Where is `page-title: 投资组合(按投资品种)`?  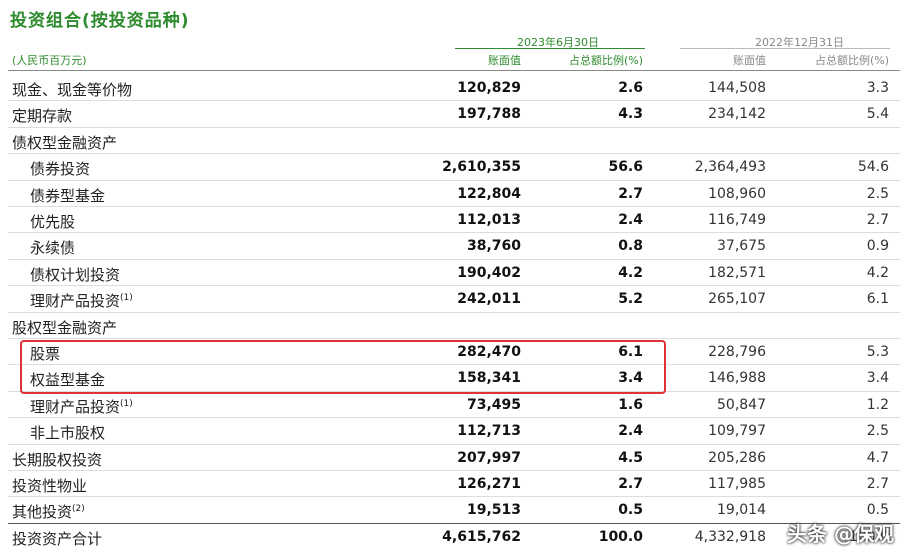 page-title: 投资组合(按投资品种) is located at coordinates (100, 21).